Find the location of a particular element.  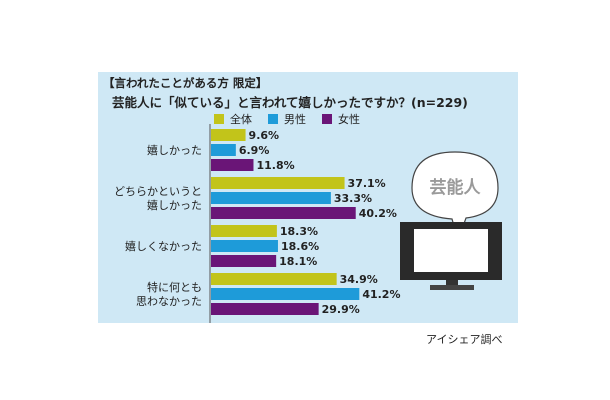

data-label: 33.3% is located at coordinates (353, 198).